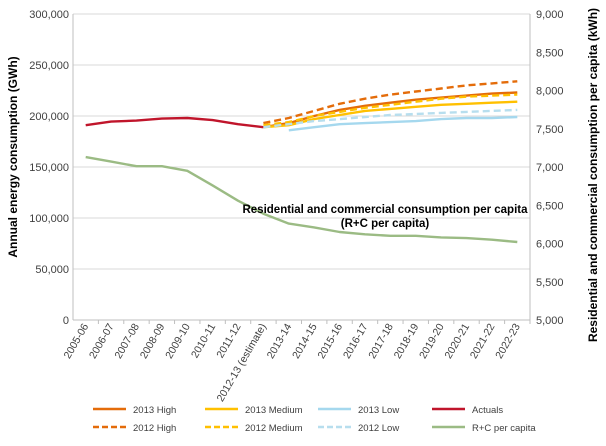 This screenshot has width=606, height=446. I want to click on right-tick-label: 6,000, so click(550, 245).